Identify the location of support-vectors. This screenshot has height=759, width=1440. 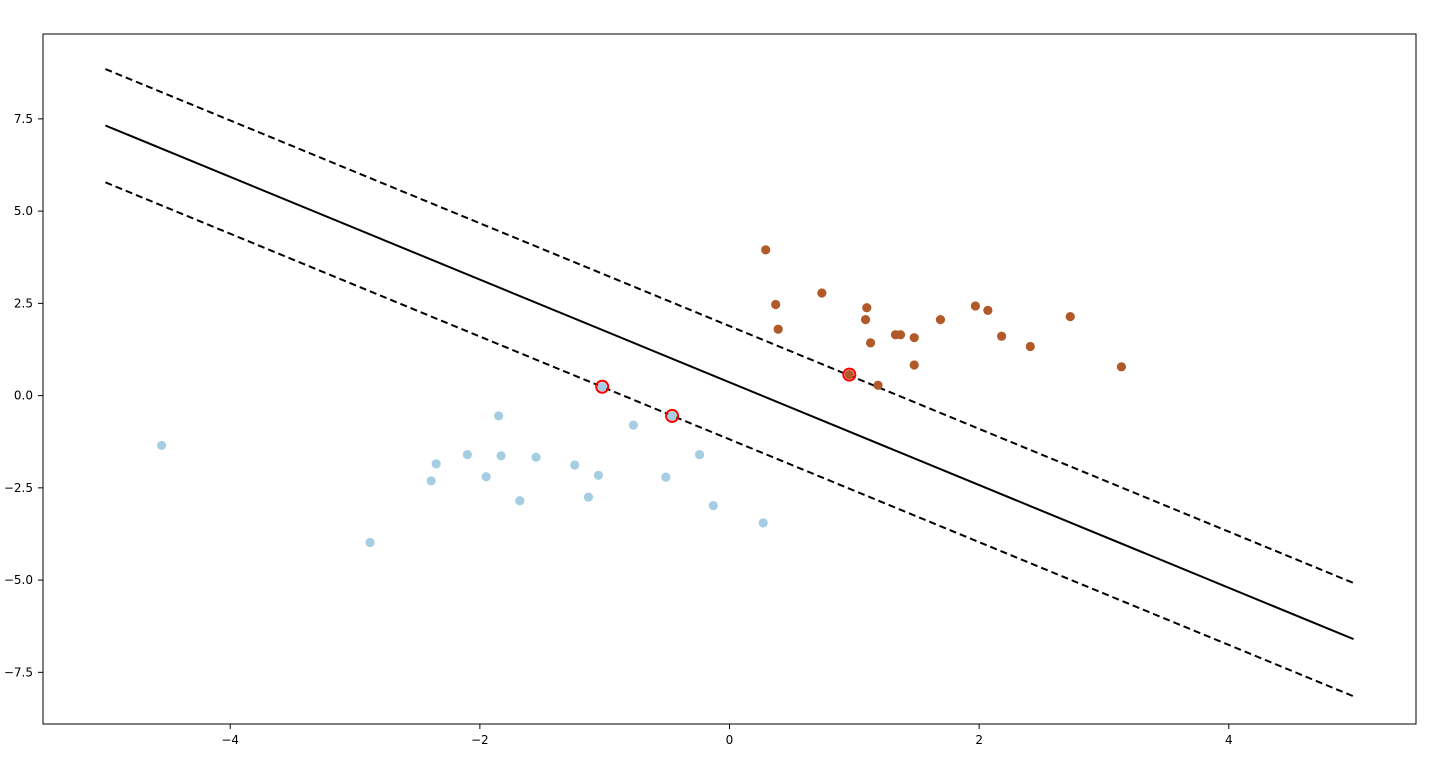
(726, 395).